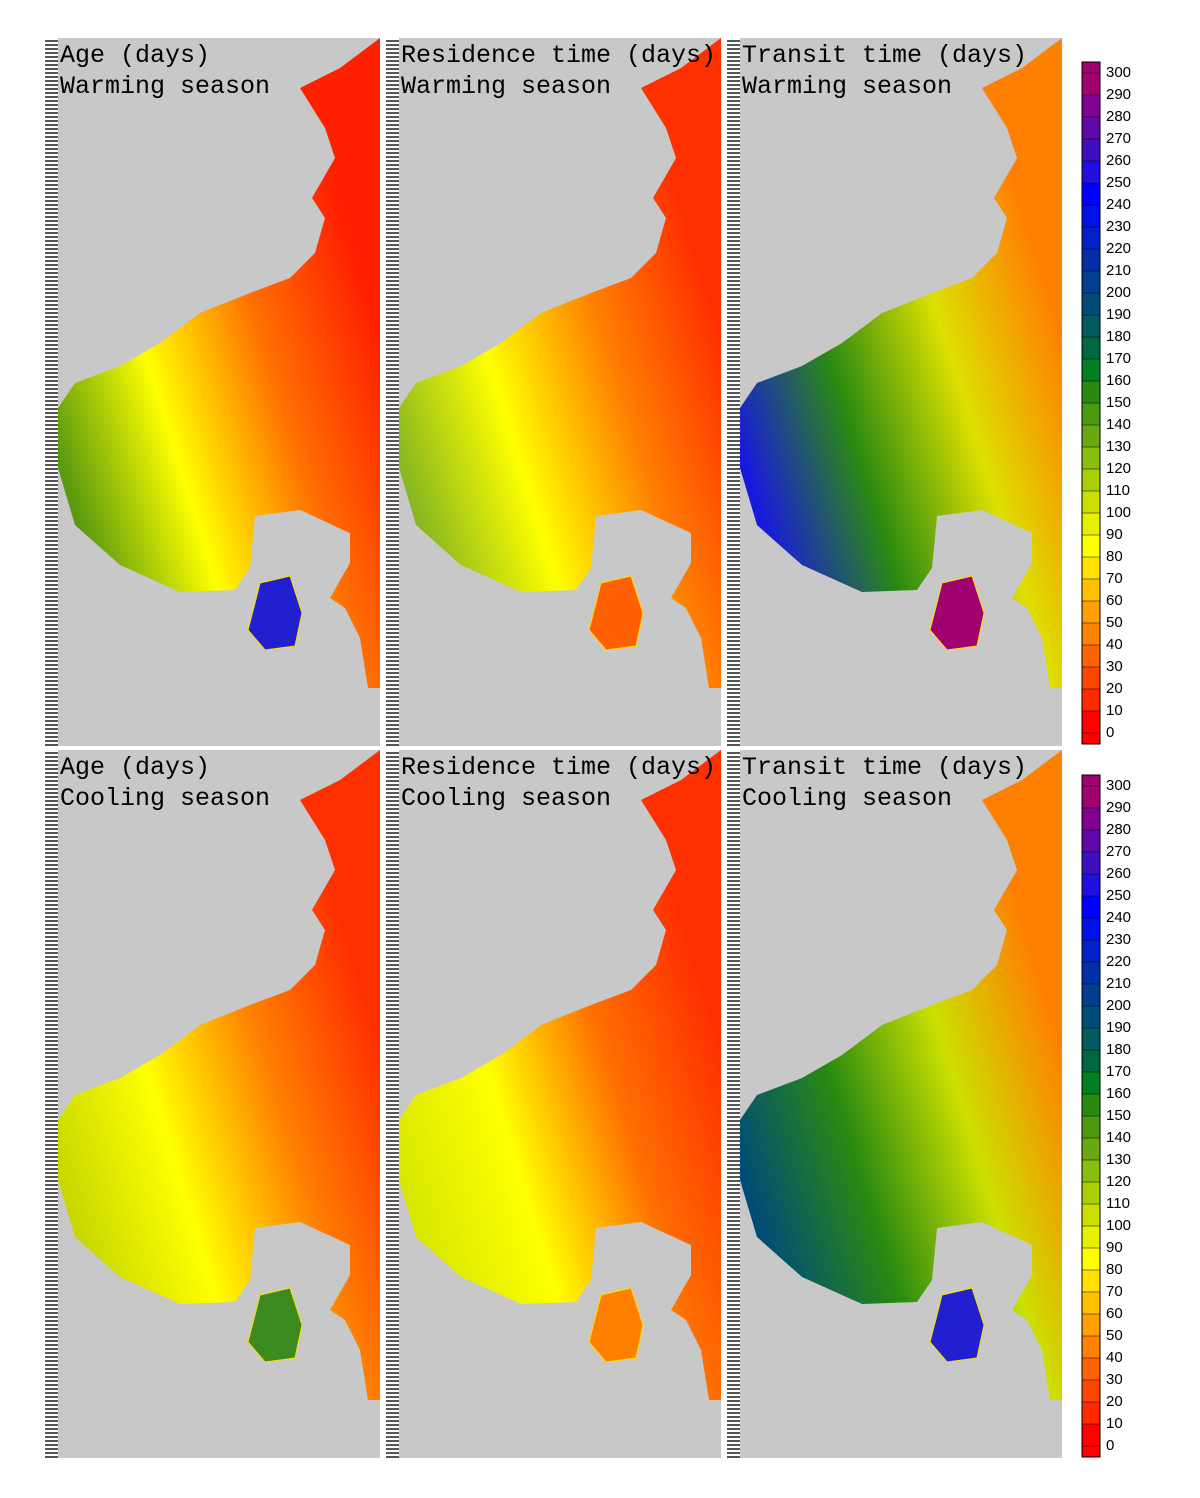 The image size is (1200, 1498). I want to click on colorbar-tick-label: 0, so click(1110, 1445).